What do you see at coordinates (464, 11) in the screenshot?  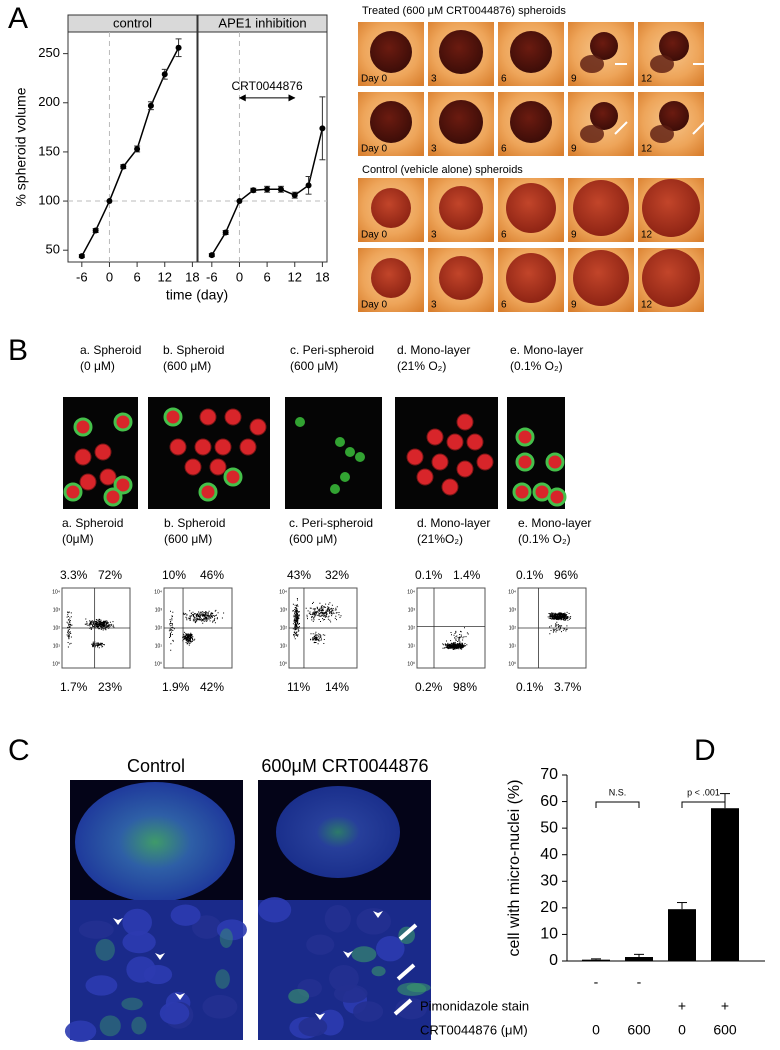 I see `image-caption: Treated (600 μM CRT0044876) spheroids` at bounding box center [464, 11].